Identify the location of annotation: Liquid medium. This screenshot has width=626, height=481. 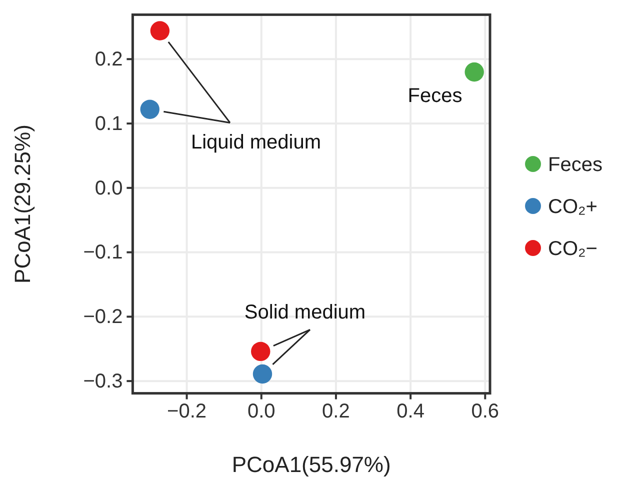
(256, 143).